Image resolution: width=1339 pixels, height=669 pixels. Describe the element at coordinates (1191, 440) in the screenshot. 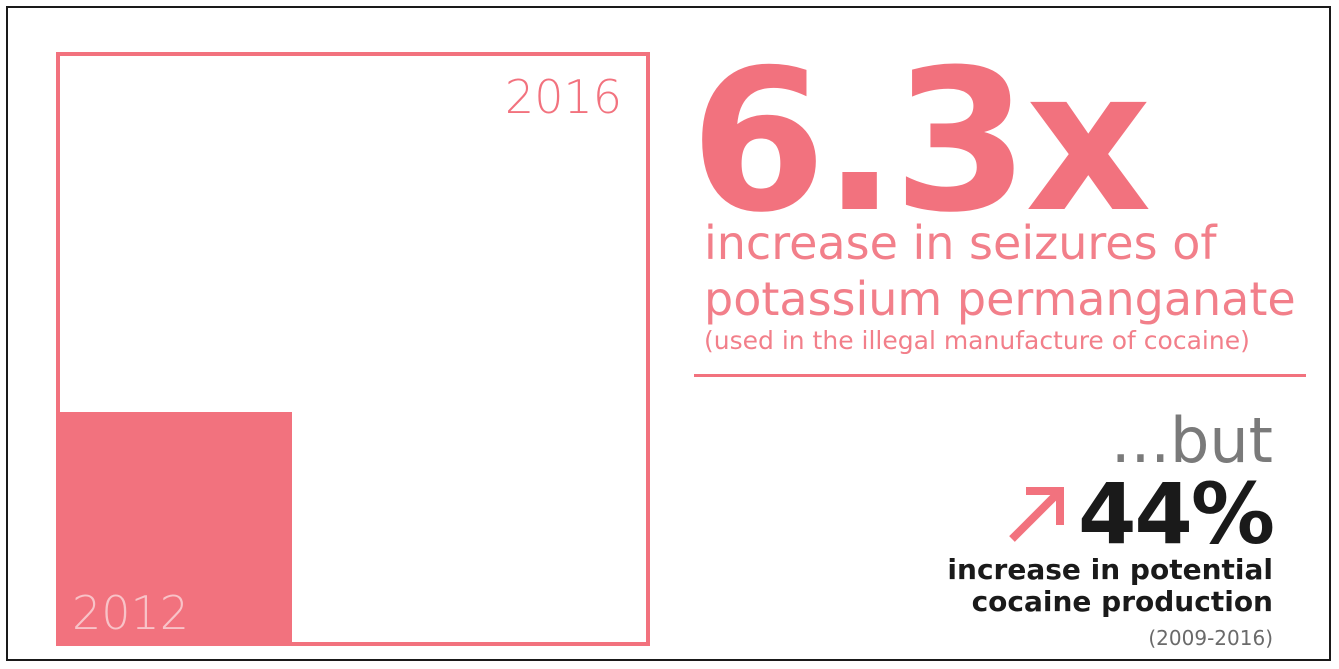

I see `connector-text: ...but` at that location.